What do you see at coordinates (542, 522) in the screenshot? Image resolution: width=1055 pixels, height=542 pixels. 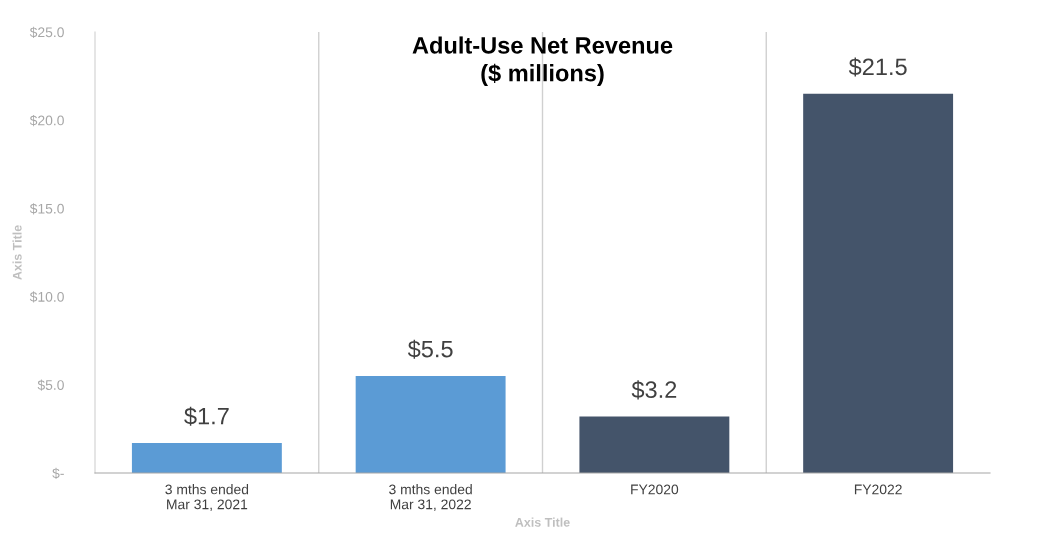 I see `x-axis-title: Axis Title` at bounding box center [542, 522].